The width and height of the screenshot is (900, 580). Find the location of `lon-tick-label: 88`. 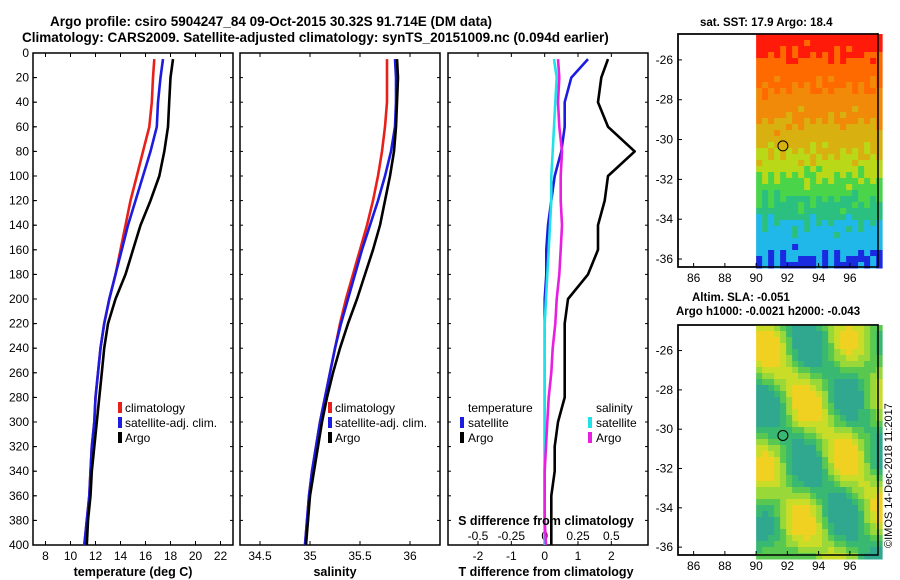

lon-tick-label: 88 is located at coordinates (725, 566).